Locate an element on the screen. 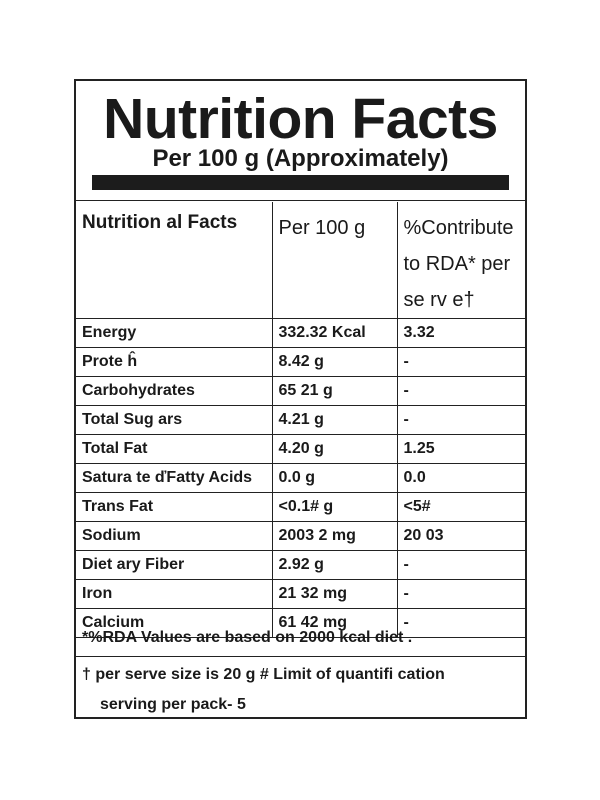 This screenshot has width=600, height=800. table-row: Trans Fat <0.1# g <5# is located at coordinates (300, 507).